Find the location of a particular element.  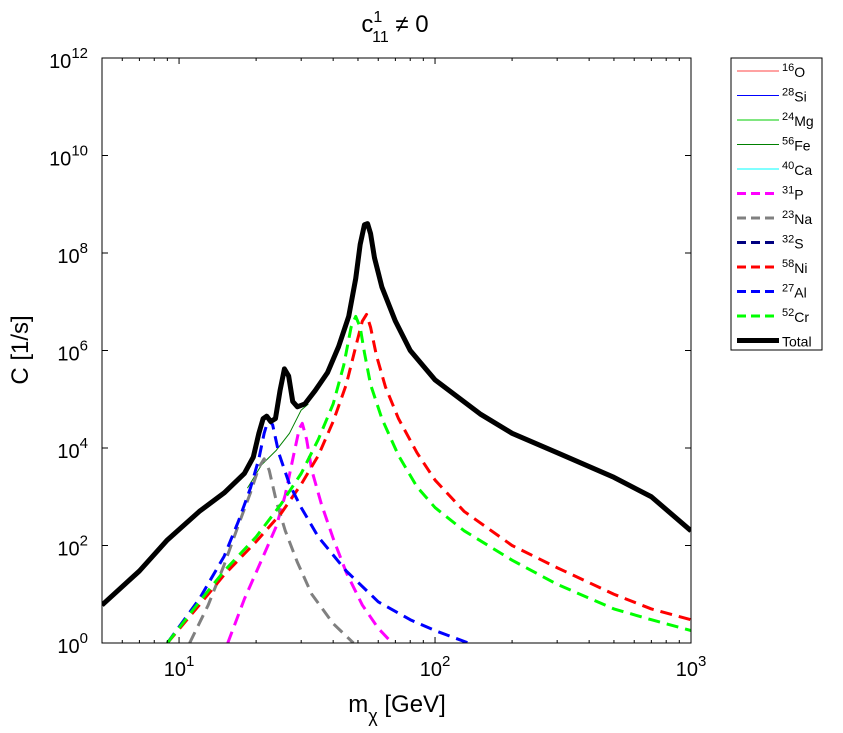

series-line-27Al is located at coordinates (317, 530).